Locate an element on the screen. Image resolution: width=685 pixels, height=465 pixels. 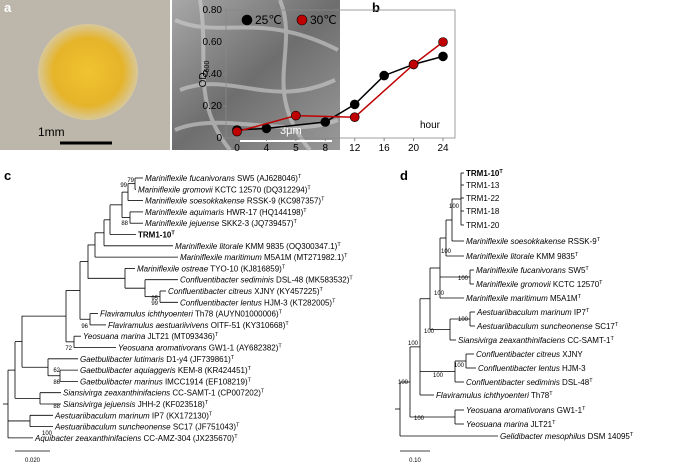
strain: GW1-1 is located at coordinates (569, 410).